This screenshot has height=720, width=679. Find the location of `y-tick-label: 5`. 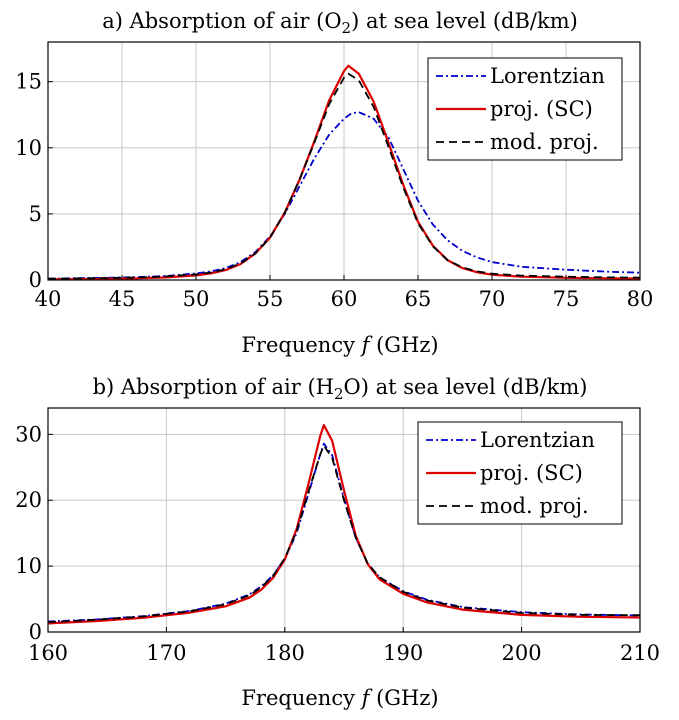

y-tick-label: 5 is located at coordinates (35, 214).